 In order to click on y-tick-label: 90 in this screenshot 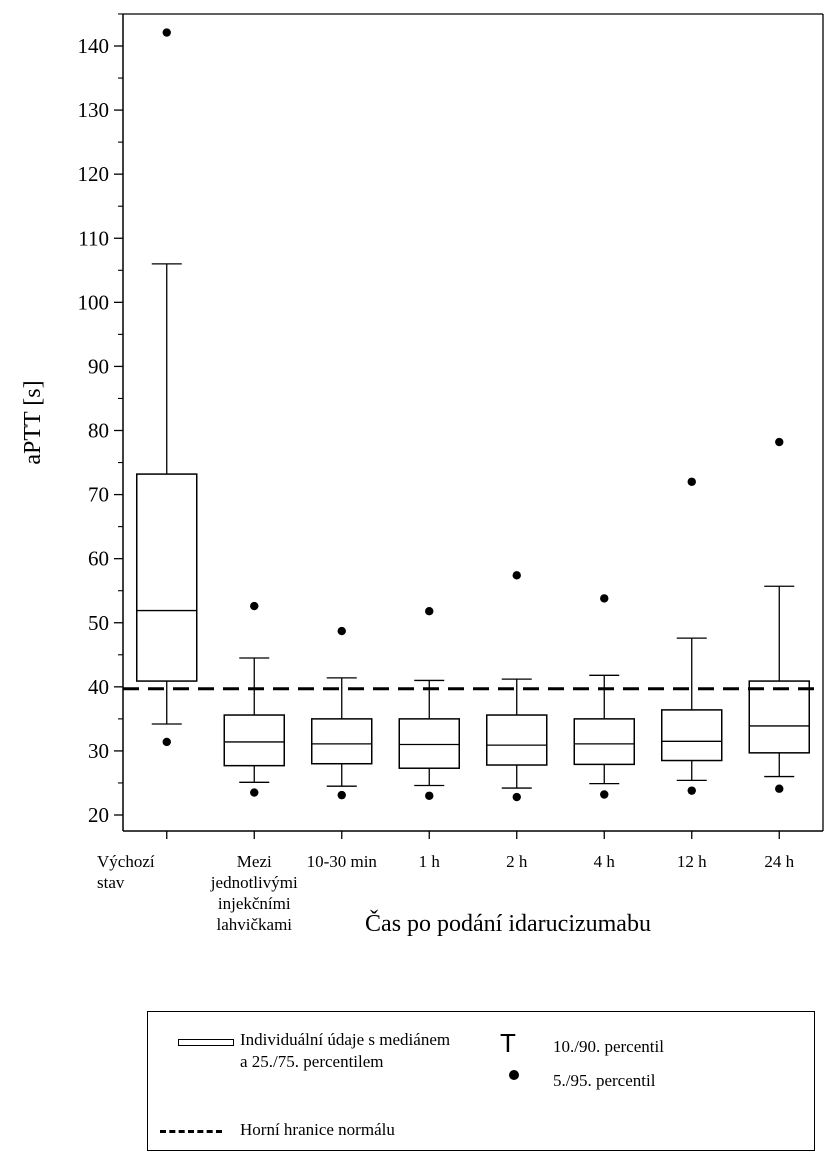, I will do `click(98, 366)`.